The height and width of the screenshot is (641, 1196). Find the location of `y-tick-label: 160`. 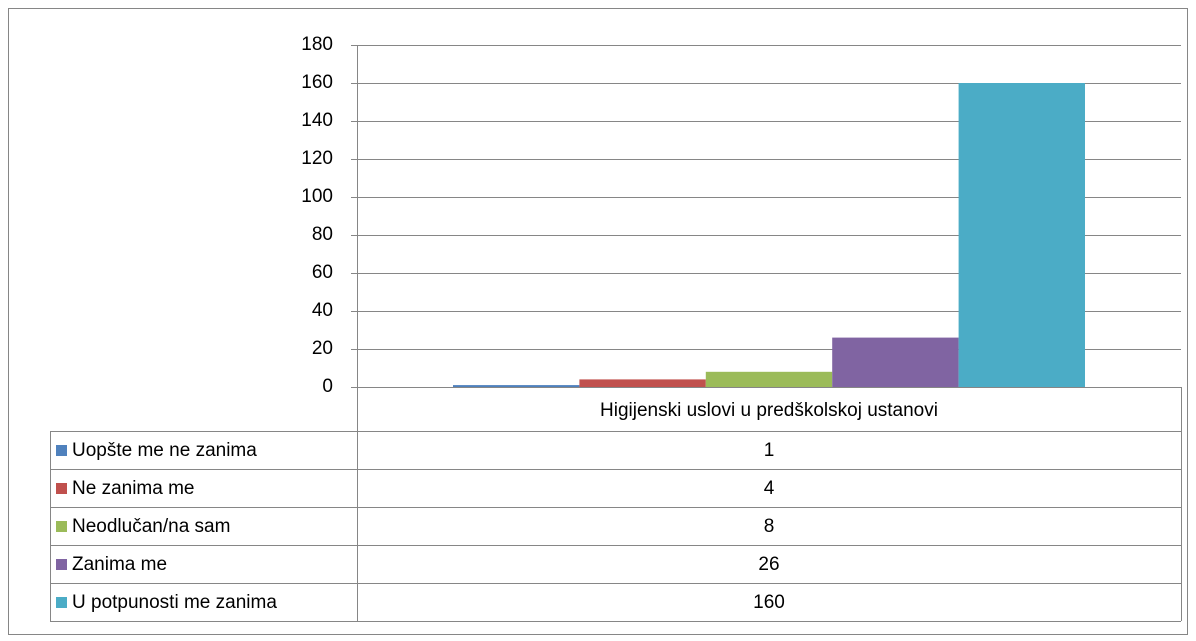

y-tick-label: 160 is located at coordinates (317, 82).